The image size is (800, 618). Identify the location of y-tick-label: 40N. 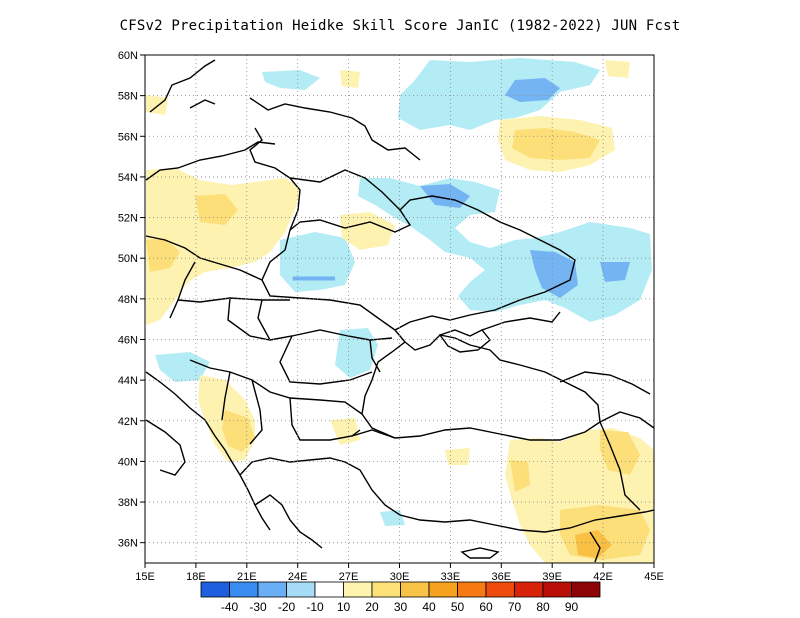
(128, 462).